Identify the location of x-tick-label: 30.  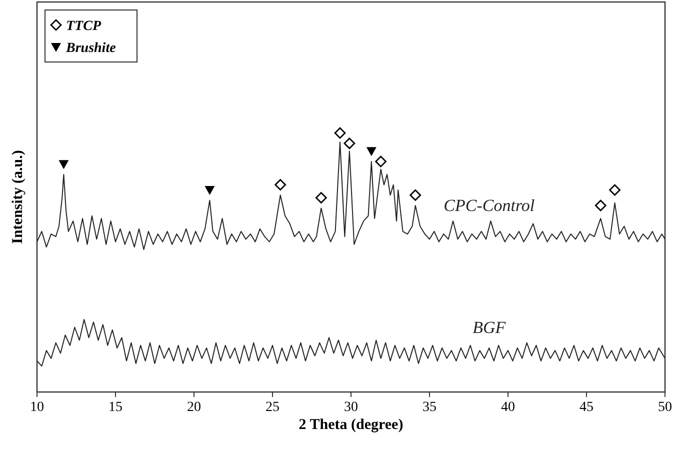
(351, 407).